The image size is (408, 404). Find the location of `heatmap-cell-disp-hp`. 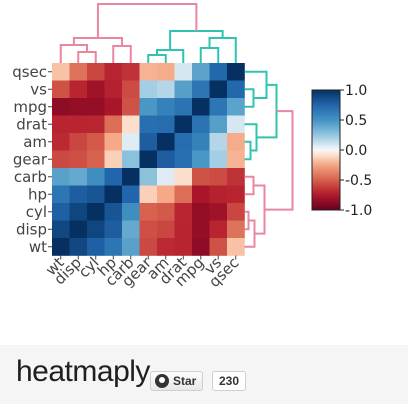

heatmap-cell-disp-hp is located at coordinates (113, 229).